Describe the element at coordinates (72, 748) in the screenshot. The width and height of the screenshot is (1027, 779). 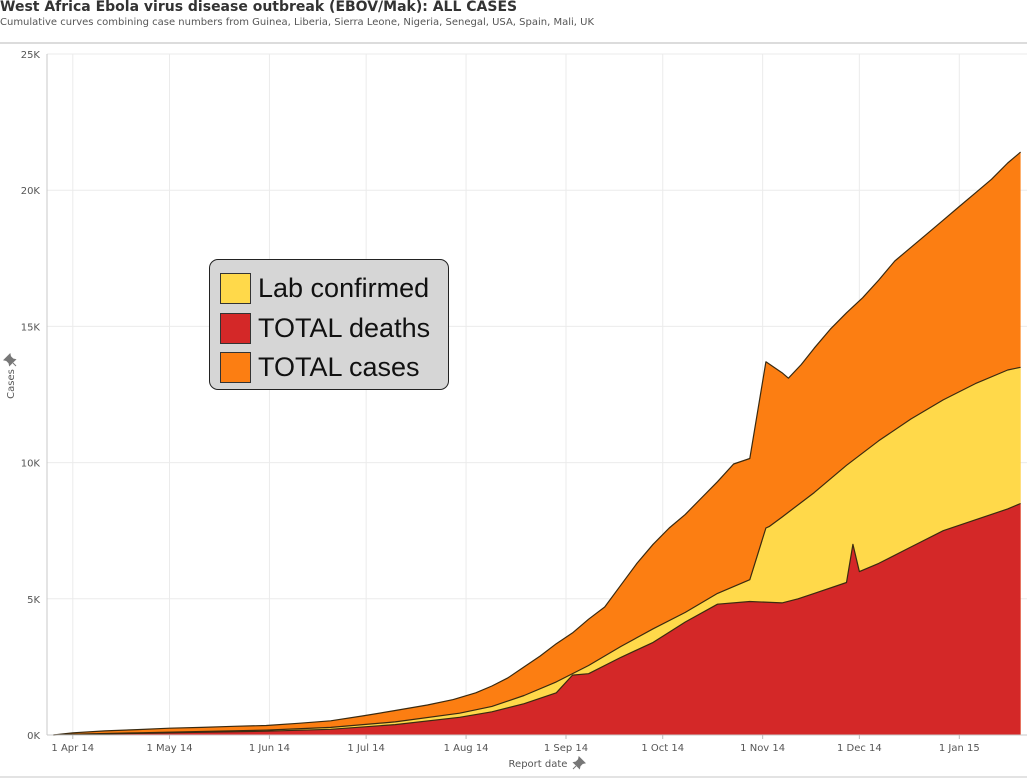
I see `x-tick-label: 1 Apr 14` at that location.